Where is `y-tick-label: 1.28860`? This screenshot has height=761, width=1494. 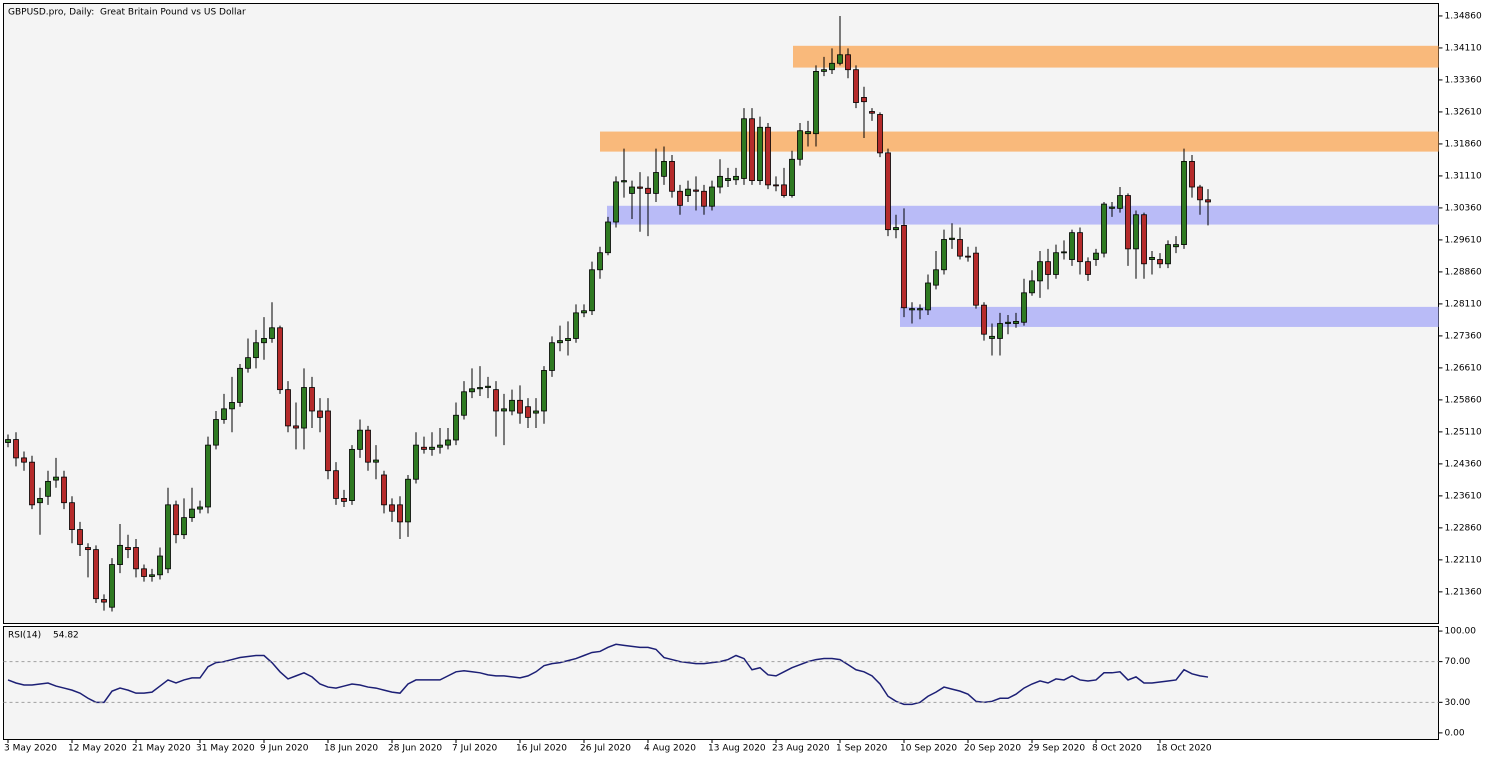 y-tick-label: 1.28860 is located at coordinates (1463, 272).